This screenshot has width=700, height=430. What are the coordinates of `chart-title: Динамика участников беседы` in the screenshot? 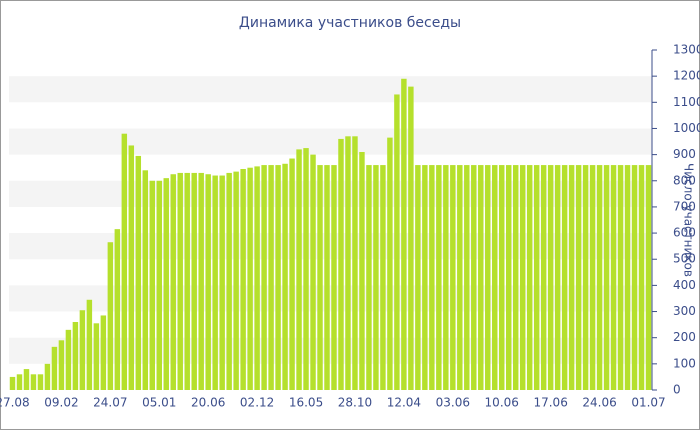 It's located at (350, 23).